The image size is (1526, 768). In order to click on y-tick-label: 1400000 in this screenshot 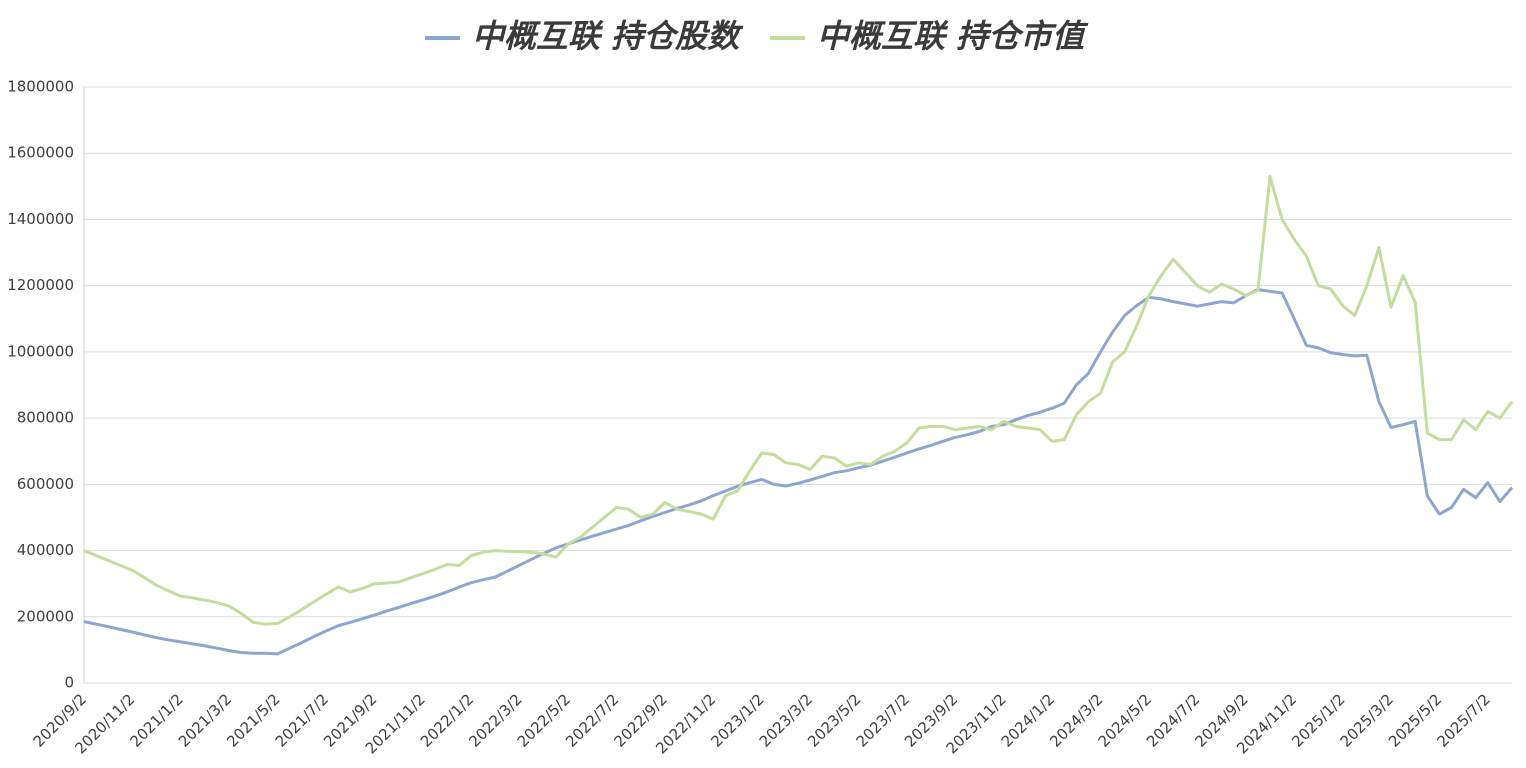, I will do `click(40, 219)`.